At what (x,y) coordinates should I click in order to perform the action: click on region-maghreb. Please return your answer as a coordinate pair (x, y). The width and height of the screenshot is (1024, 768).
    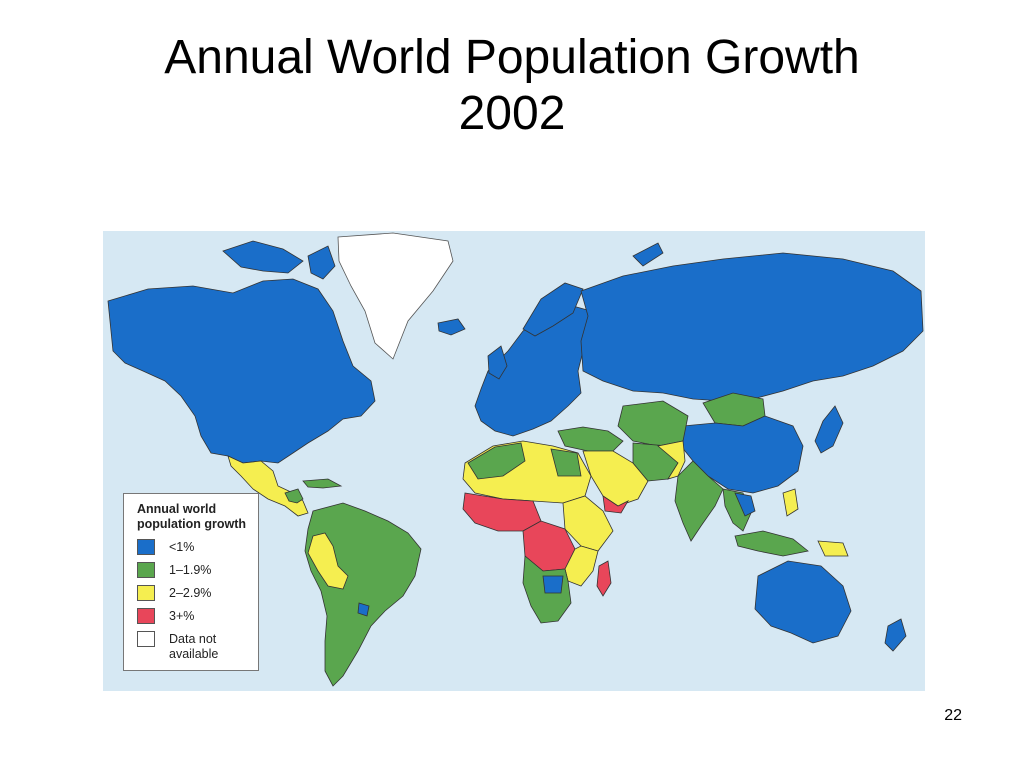
    Looking at the image, I should click on (496, 461).